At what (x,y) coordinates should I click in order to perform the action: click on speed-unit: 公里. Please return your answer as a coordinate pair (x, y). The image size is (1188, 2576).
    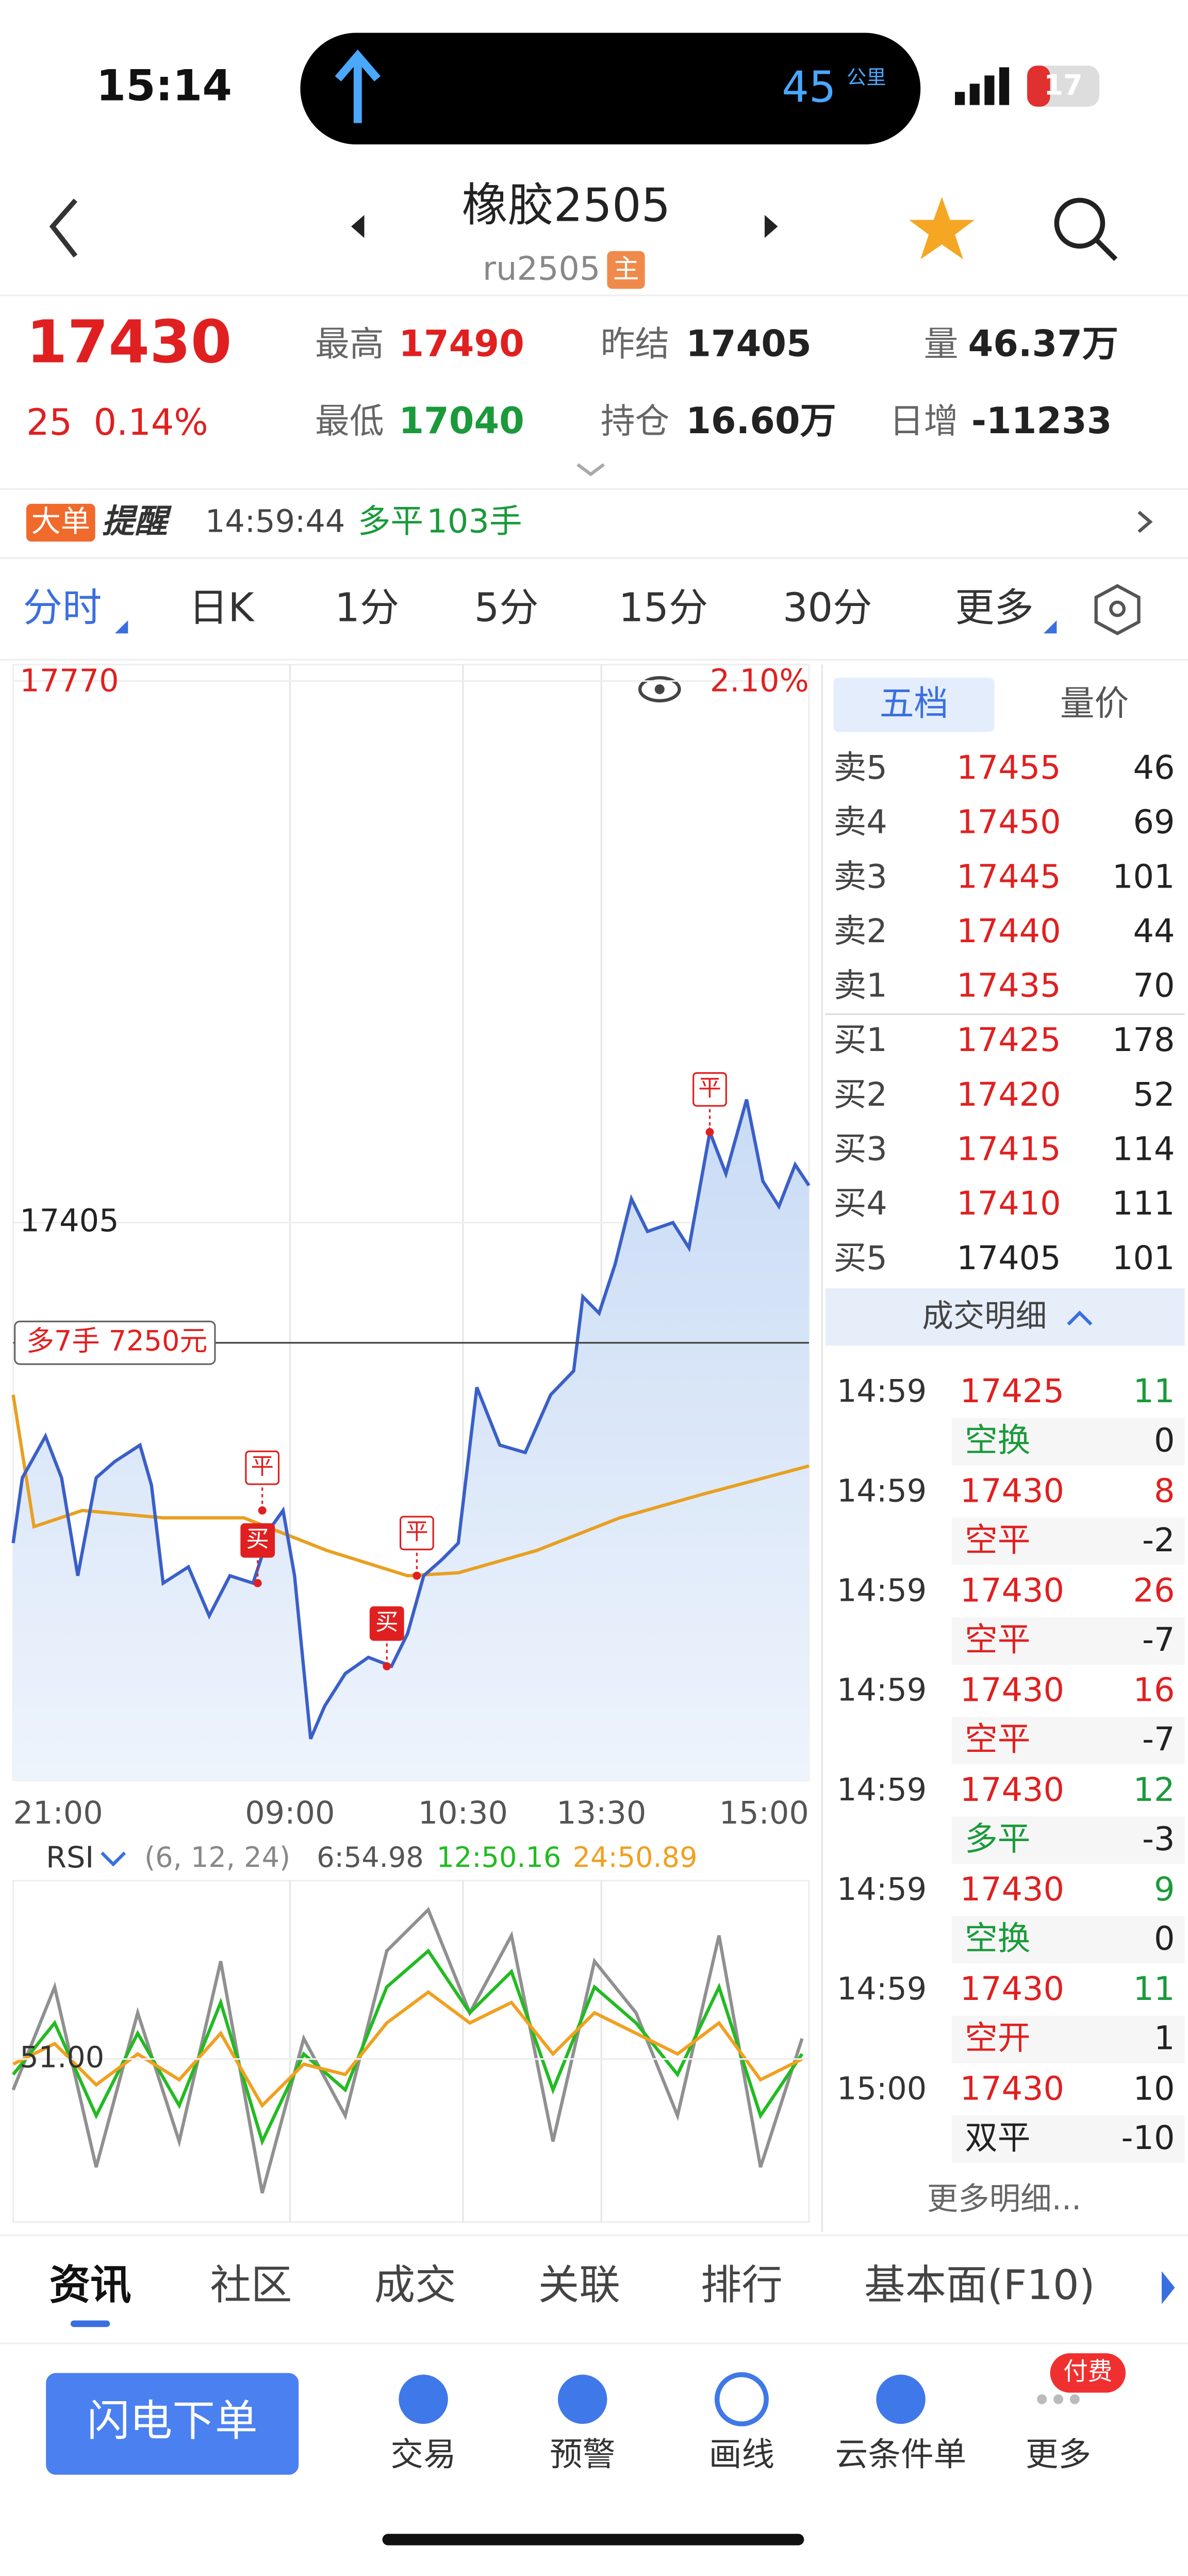
    Looking at the image, I should click on (866, 78).